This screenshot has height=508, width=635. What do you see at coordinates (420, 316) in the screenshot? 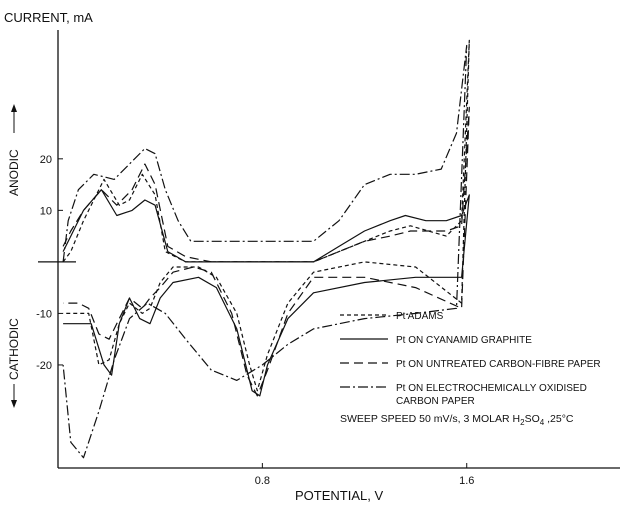
I see `legend-label-1: Pt ADAMS` at bounding box center [420, 316].